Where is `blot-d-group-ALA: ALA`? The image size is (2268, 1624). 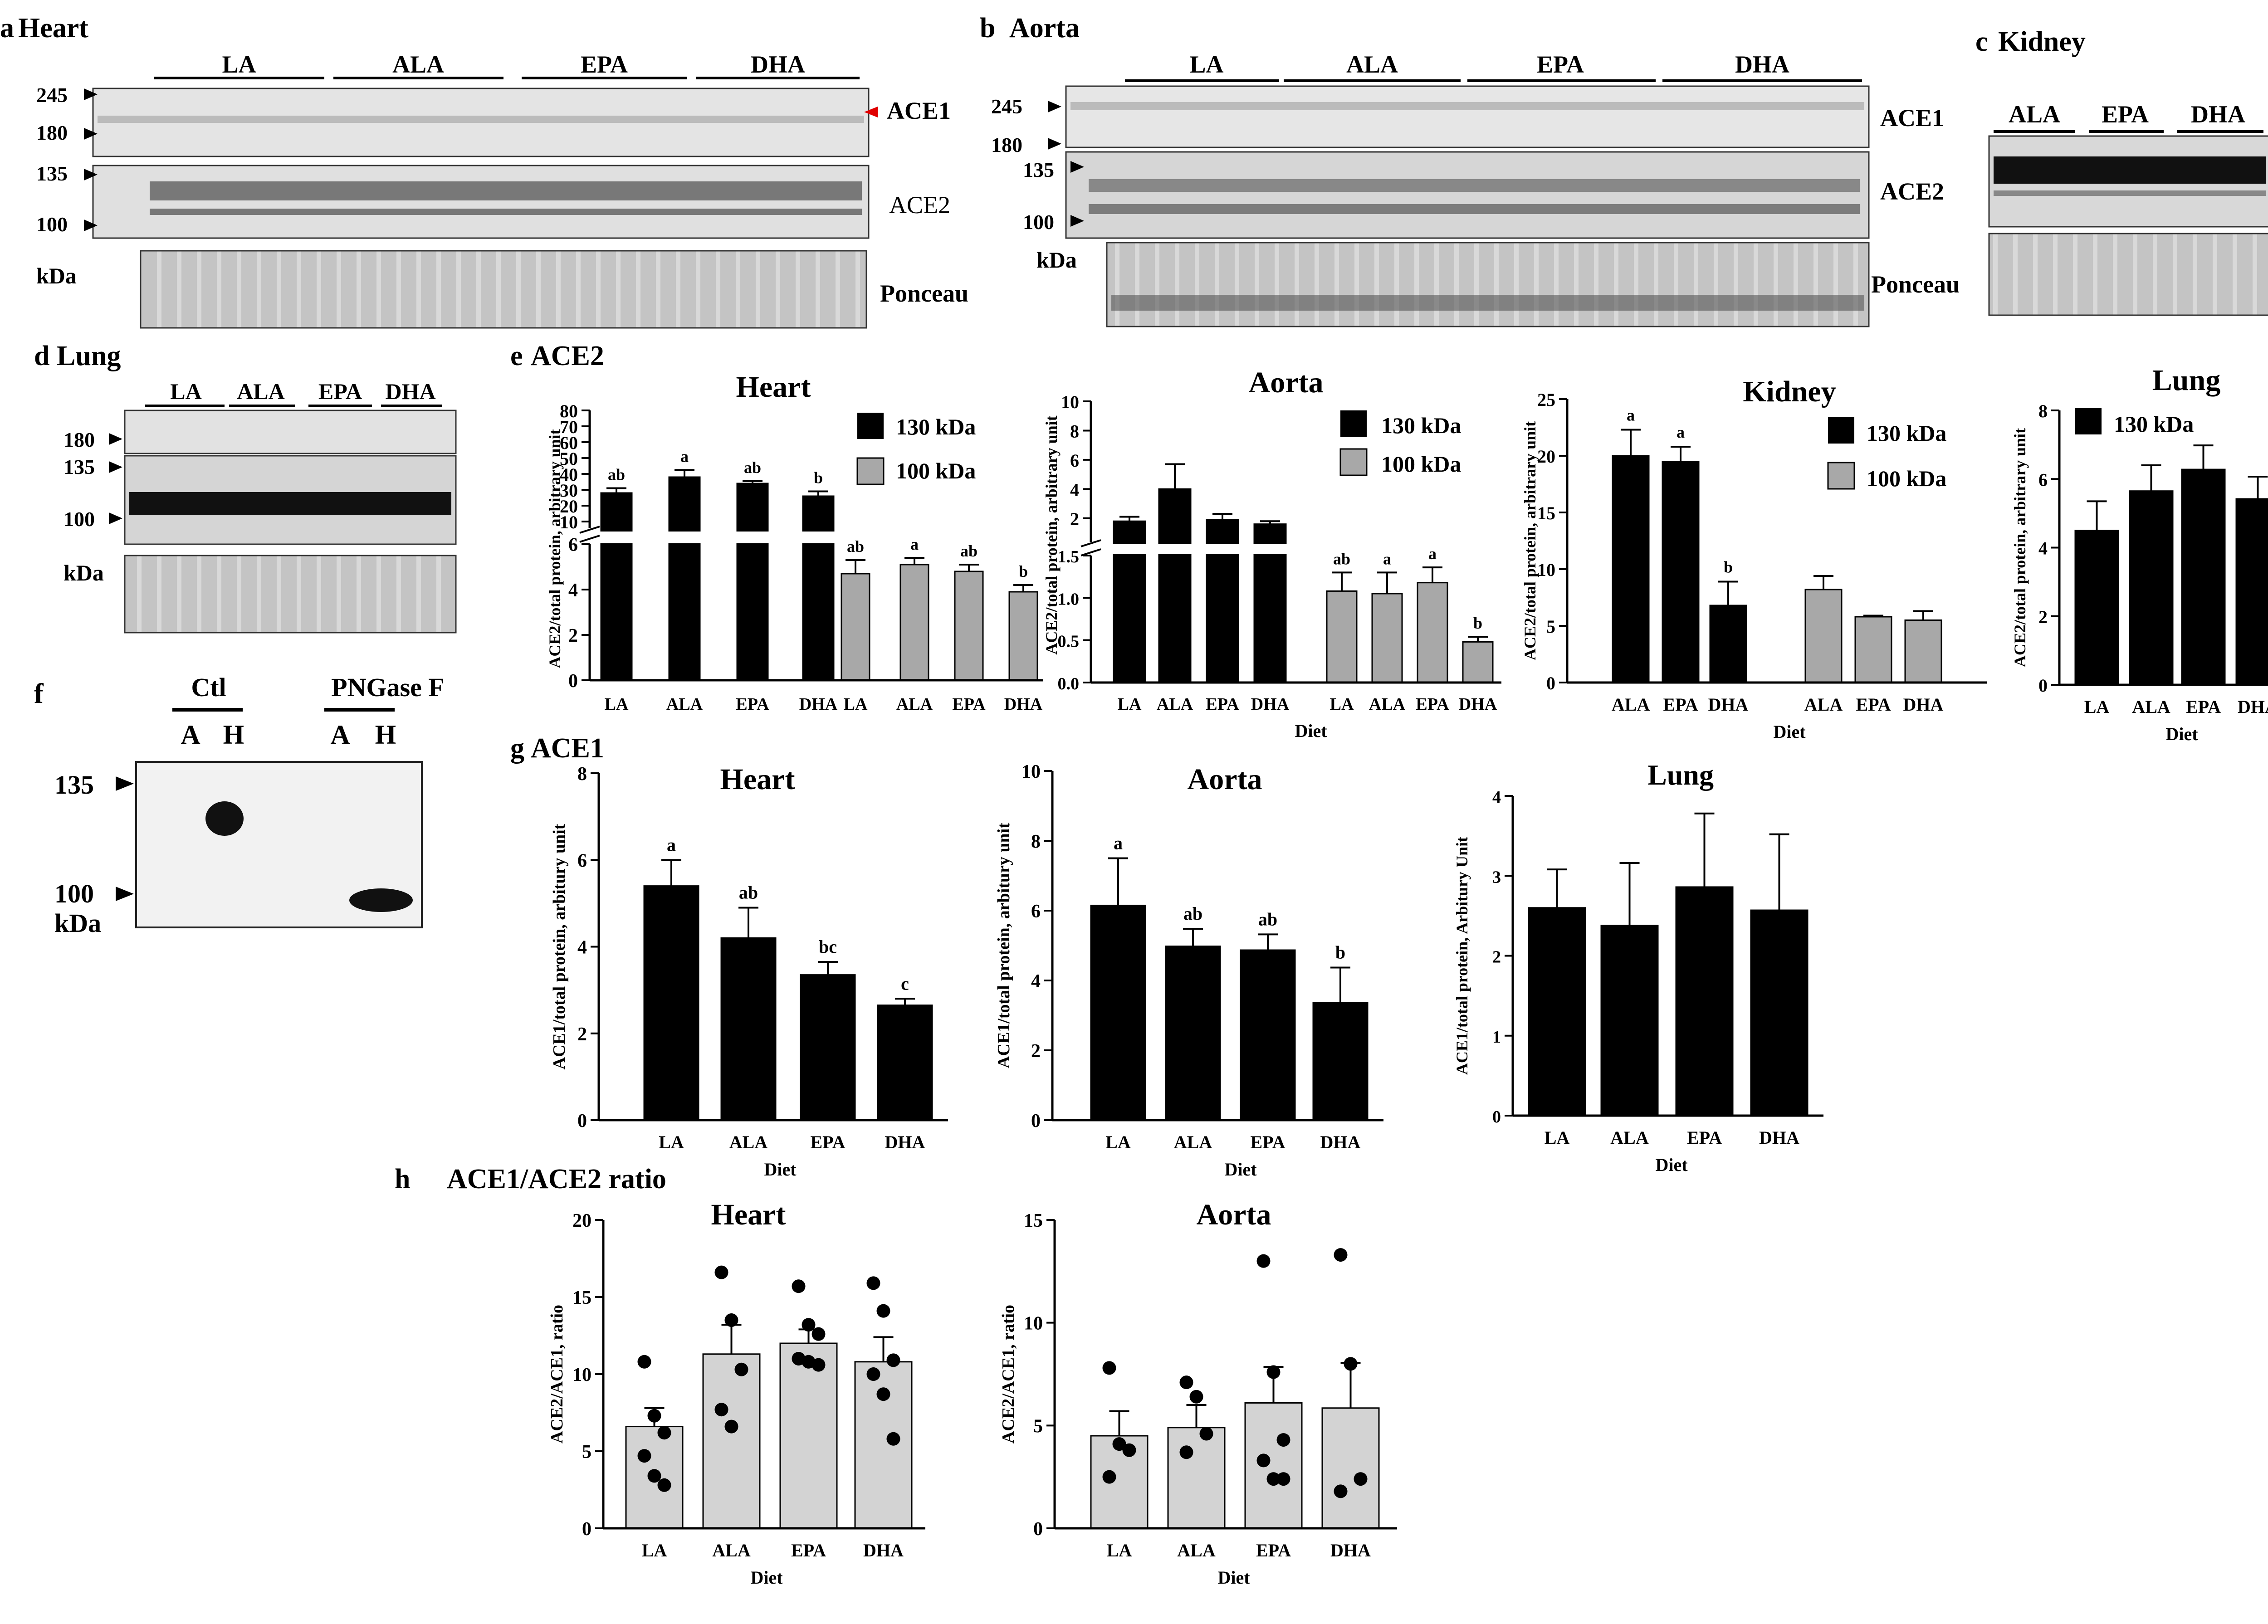 blot-d-group-ALA: ALA is located at coordinates (261, 391).